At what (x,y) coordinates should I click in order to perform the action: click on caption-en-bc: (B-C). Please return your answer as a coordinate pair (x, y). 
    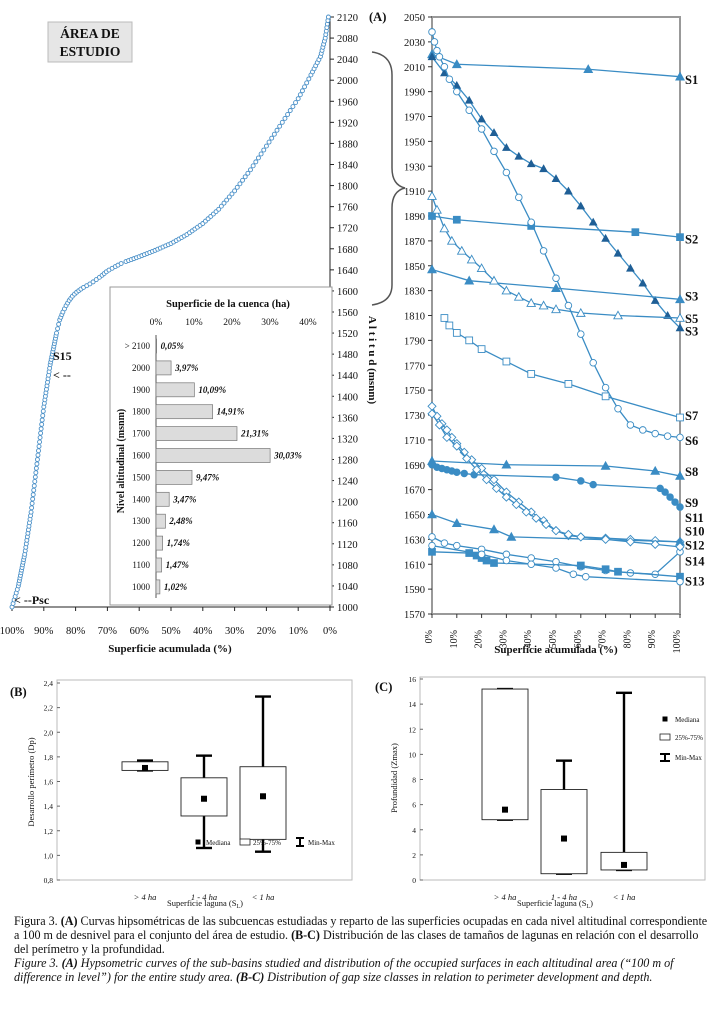
    Looking at the image, I should click on (250, 977).